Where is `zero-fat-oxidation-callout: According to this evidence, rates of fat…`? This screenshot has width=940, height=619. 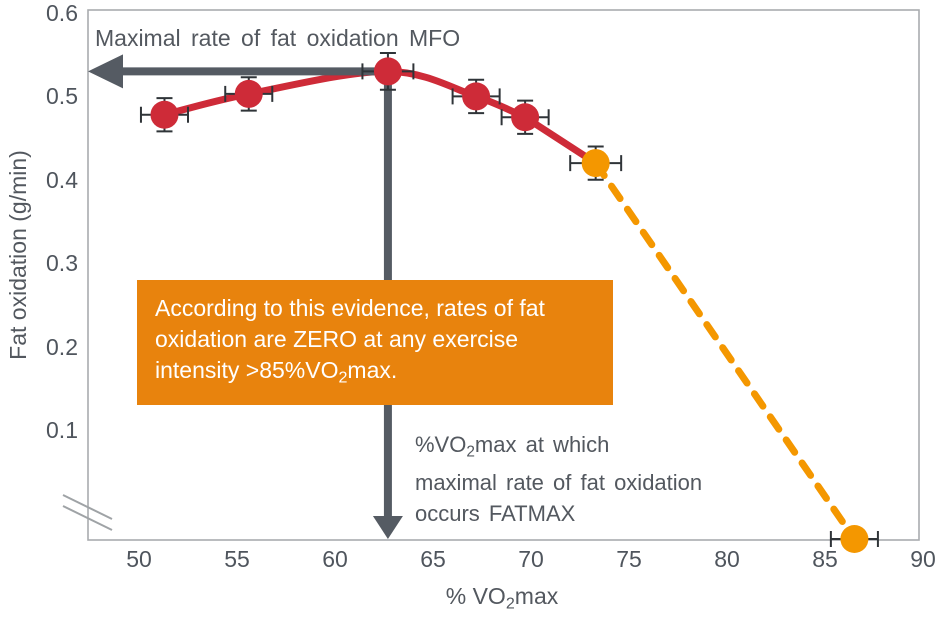 zero-fat-oxidation-callout: According to this evidence, rates of fat… is located at coordinates (375, 342).